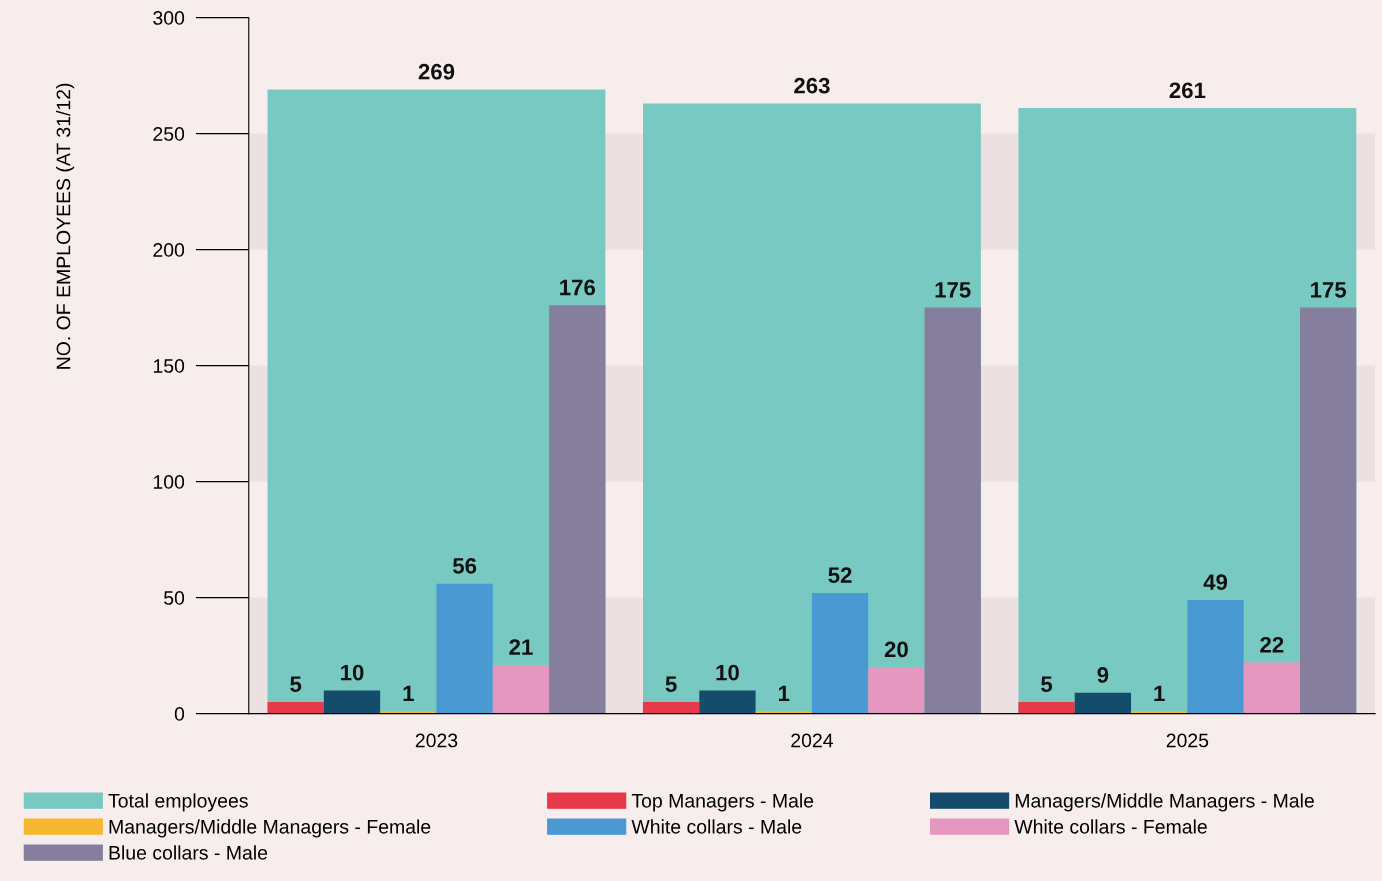 Image resolution: width=1382 pixels, height=881 pixels. I want to click on y-tick-label: 0, so click(179, 714).